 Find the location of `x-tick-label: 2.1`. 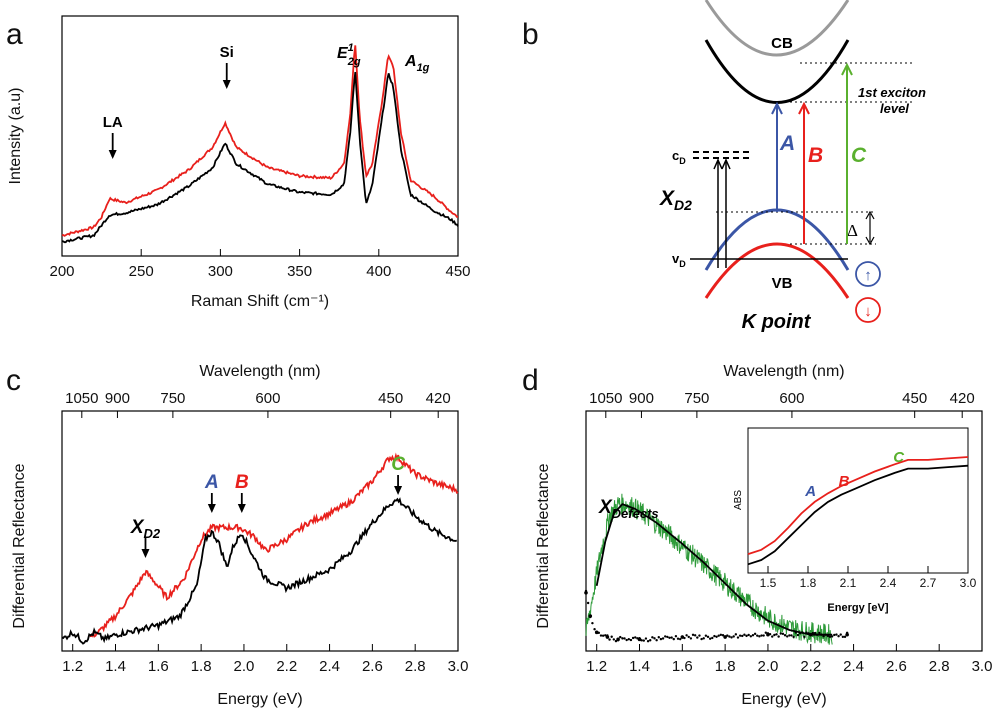

x-tick-label: 2.1 is located at coordinates (848, 583).